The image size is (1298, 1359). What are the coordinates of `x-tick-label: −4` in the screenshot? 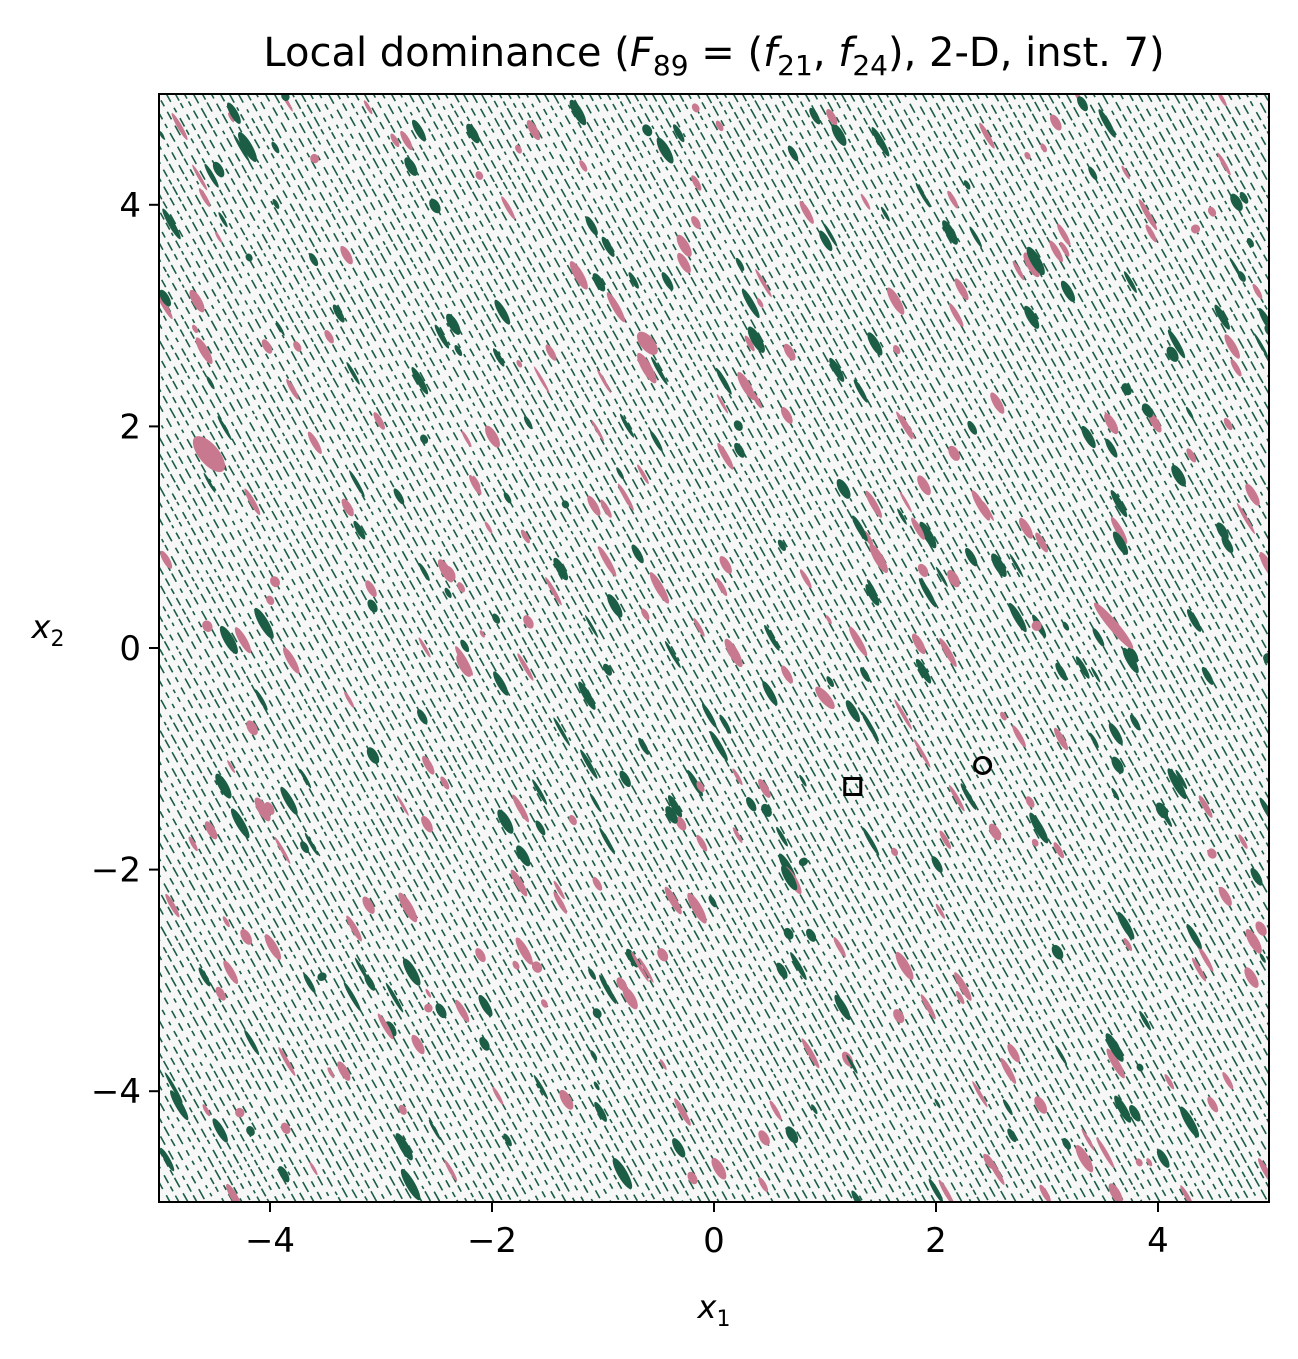 It's located at (270, 1241).